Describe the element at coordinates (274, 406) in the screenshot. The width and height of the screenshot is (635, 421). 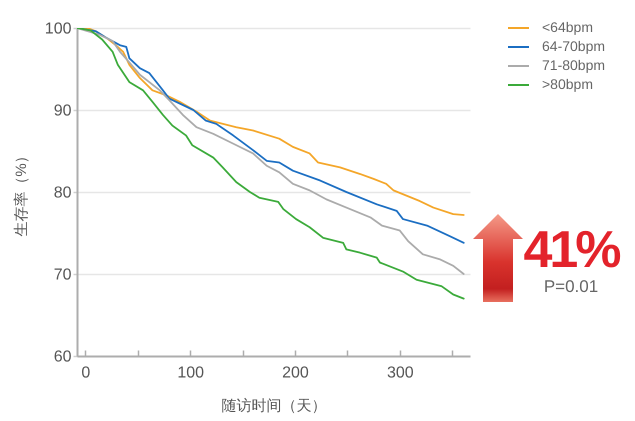
I see `x-axis-title: 随访时间（天）` at that location.